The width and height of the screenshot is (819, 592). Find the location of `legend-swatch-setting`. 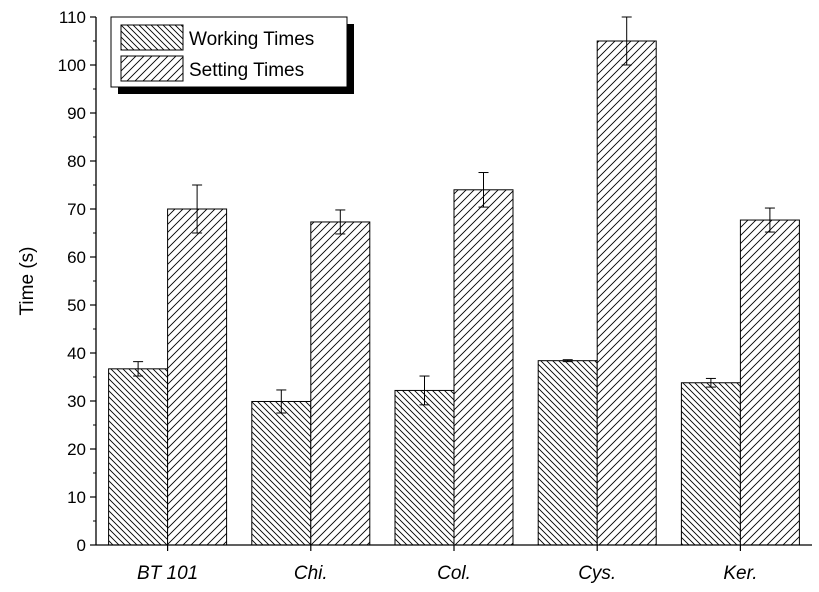

legend-swatch-setting is located at coordinates (152, 68).